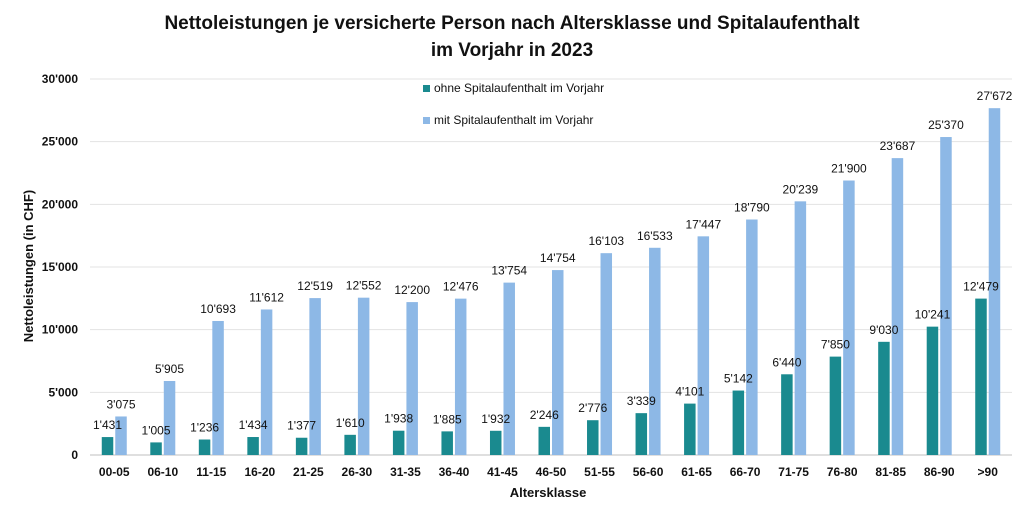 The height and width of the screenshot is (520, 1024). What do you see at coordinates (558, 258) in the screenshot?
I see `data-label: 14'754` at bounding box center [558, 258].